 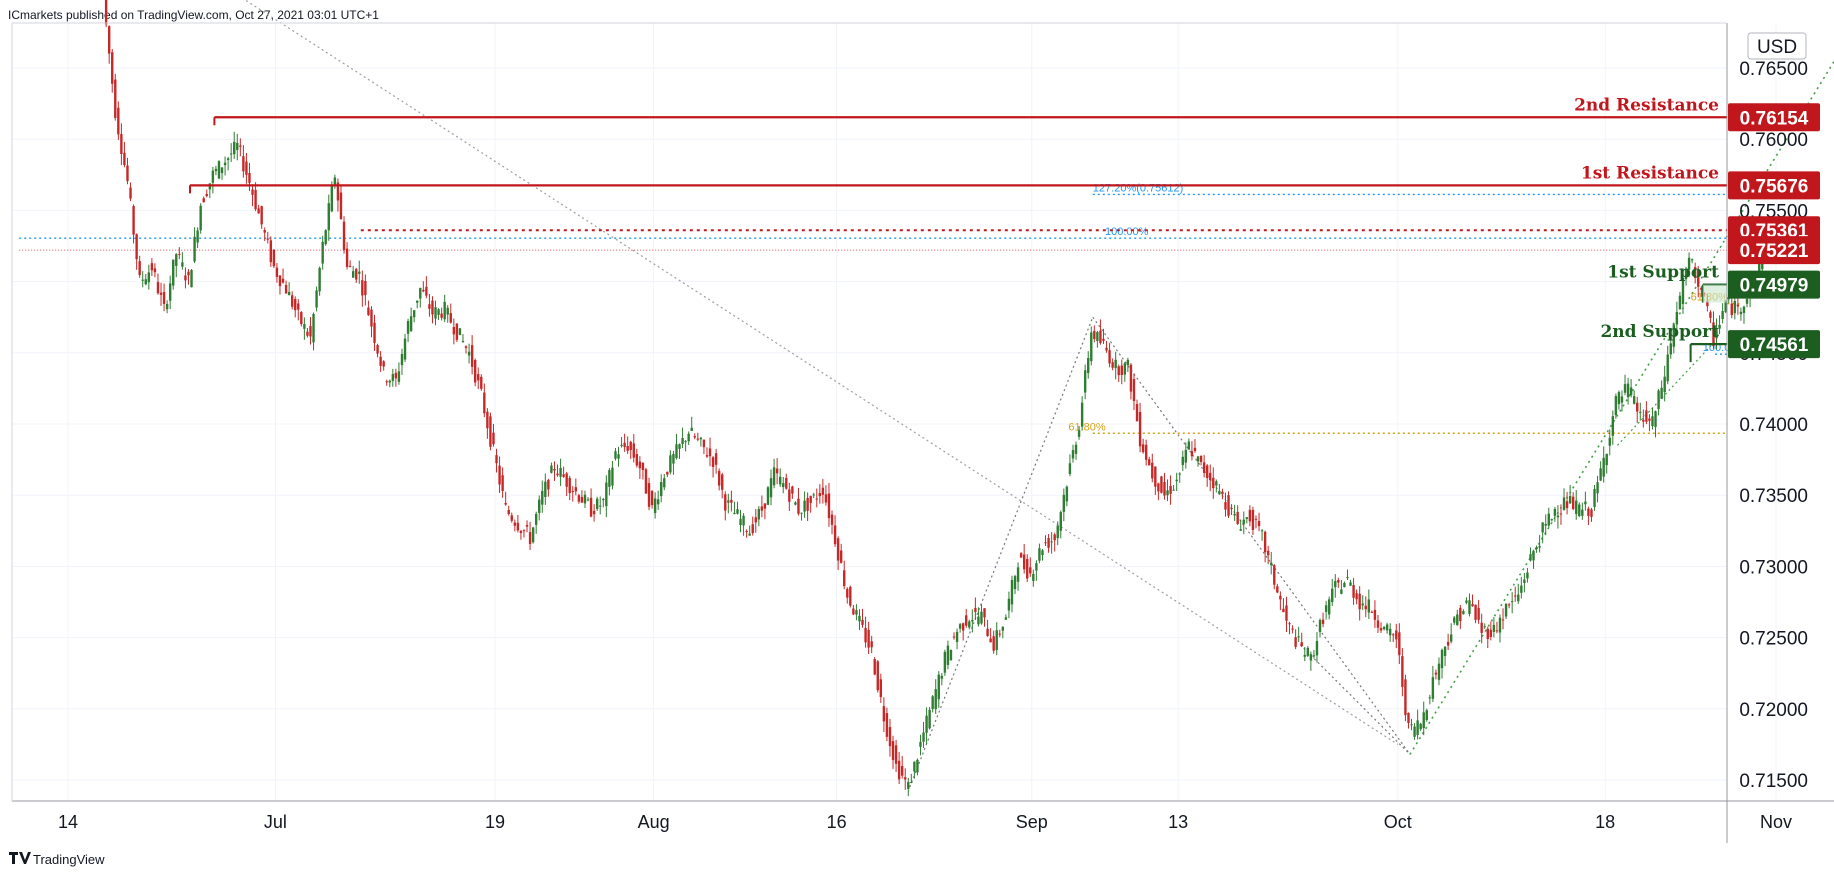 What do you see at coordinates (1659, 332) in the screenshot?
I see `2nd-support-label: 2nd Support` at bounding box center [1659, 332].